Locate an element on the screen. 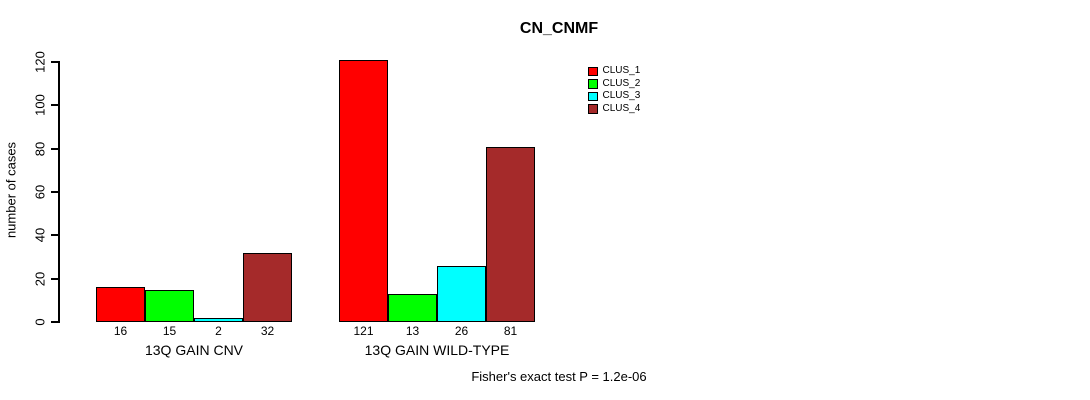 This screenshot has height=400, width=1090. bar-value-label: 15 is located at coordinates (169, 331).